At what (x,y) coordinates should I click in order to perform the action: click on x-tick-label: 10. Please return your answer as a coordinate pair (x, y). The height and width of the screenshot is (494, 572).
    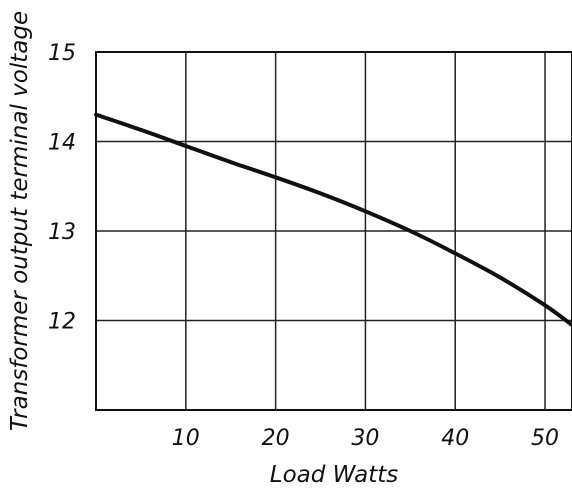
    Looking at the image, I should click on (186, 438).